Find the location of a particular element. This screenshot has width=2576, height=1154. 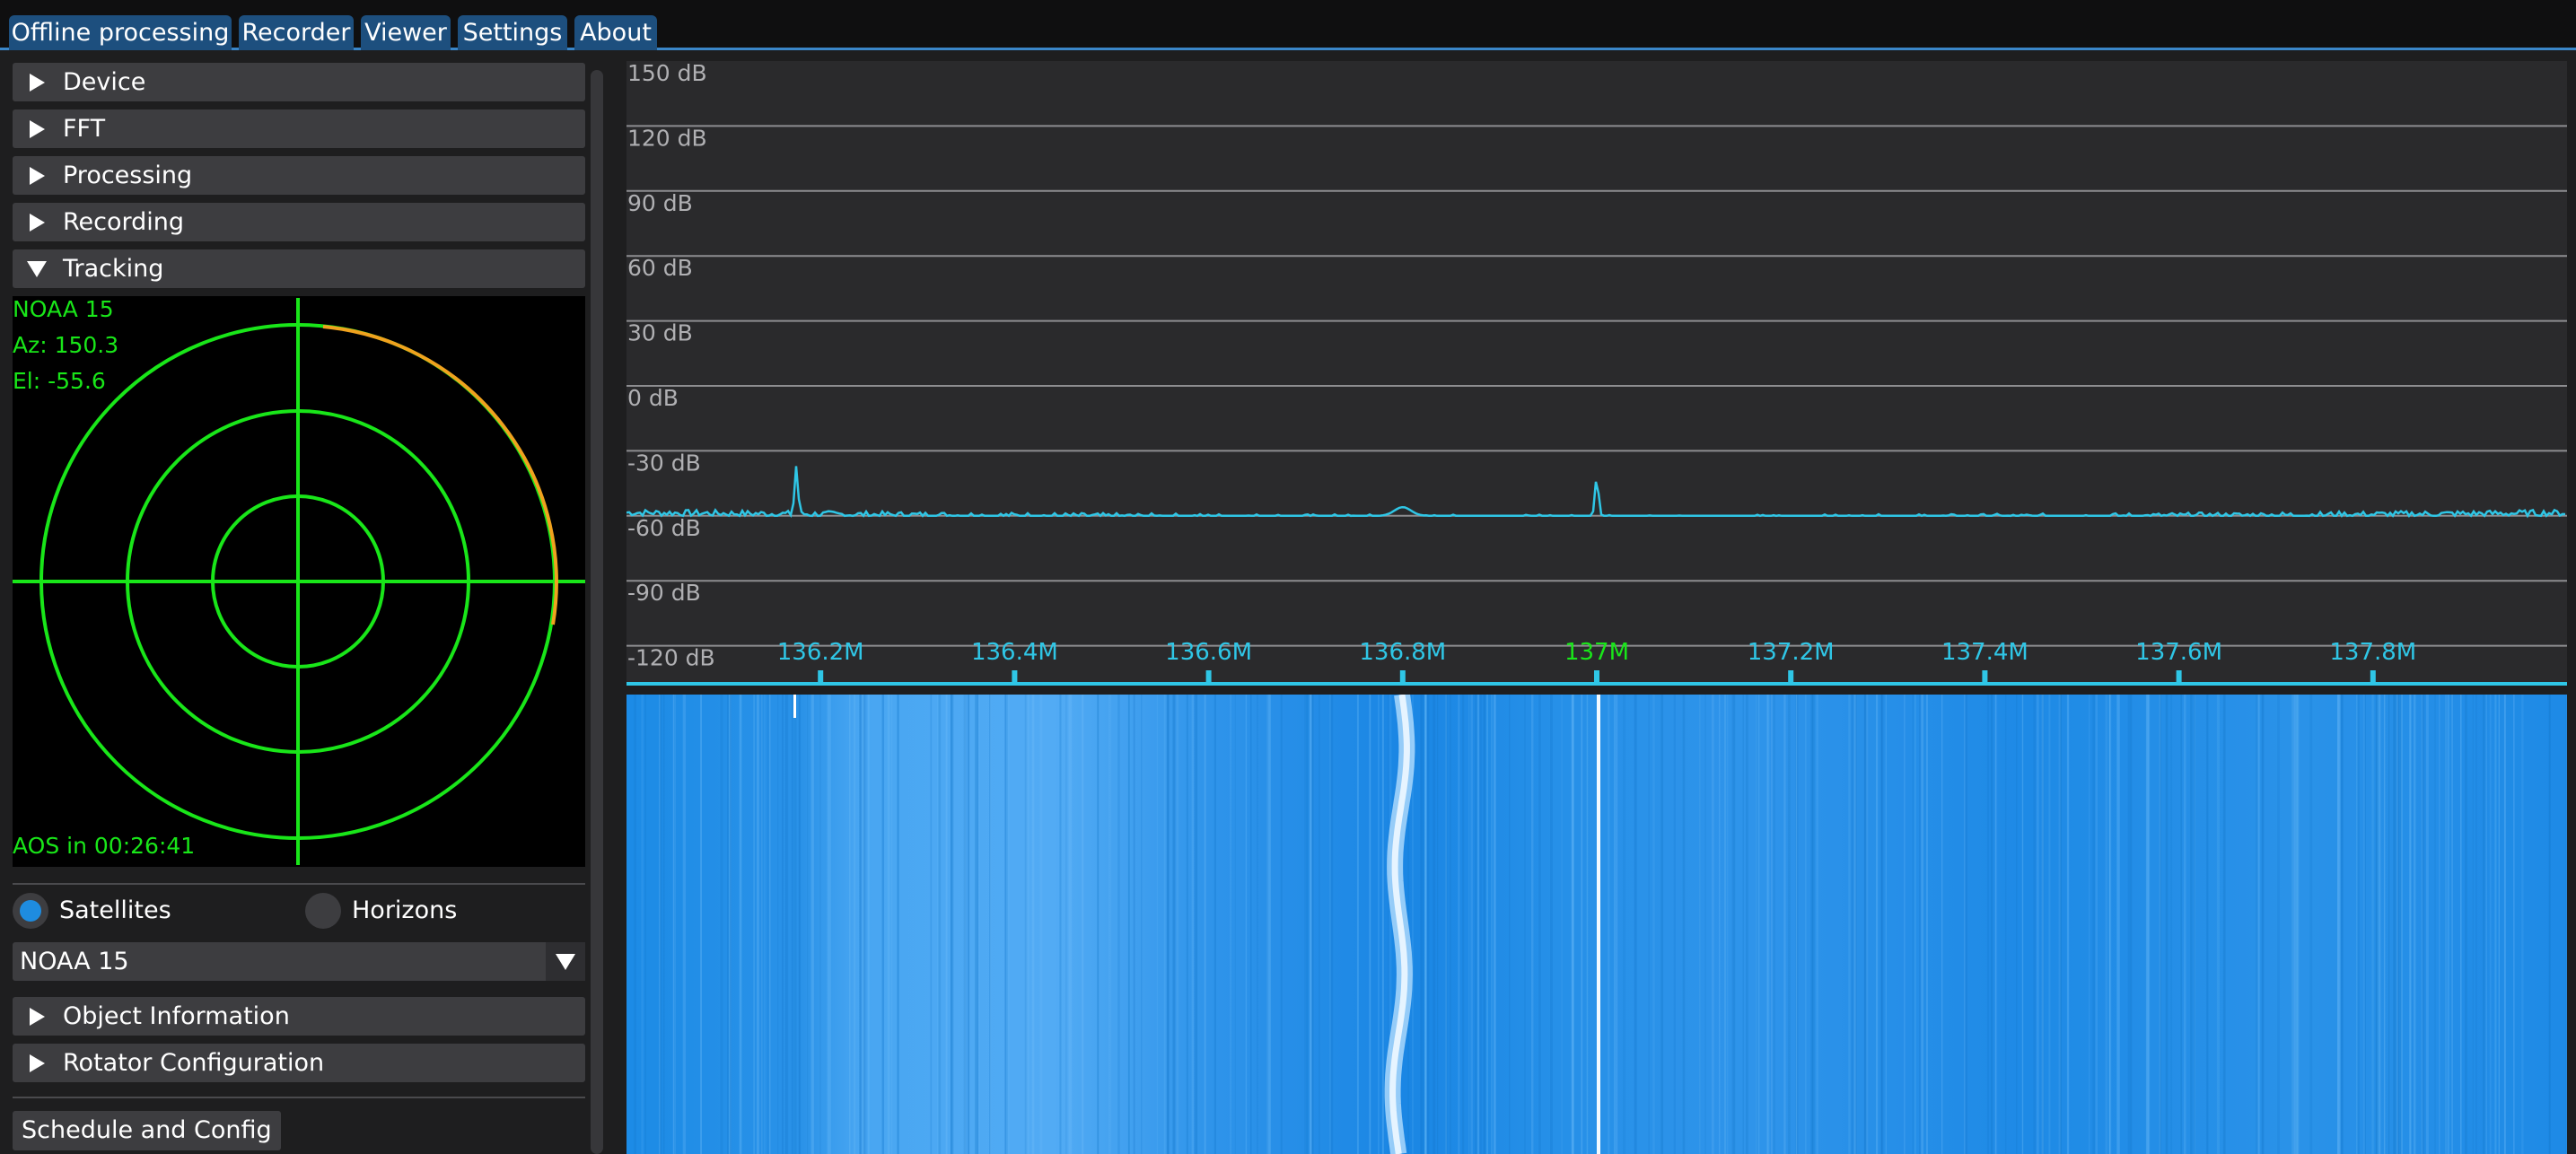

divider is located at coordinates (299, 884).